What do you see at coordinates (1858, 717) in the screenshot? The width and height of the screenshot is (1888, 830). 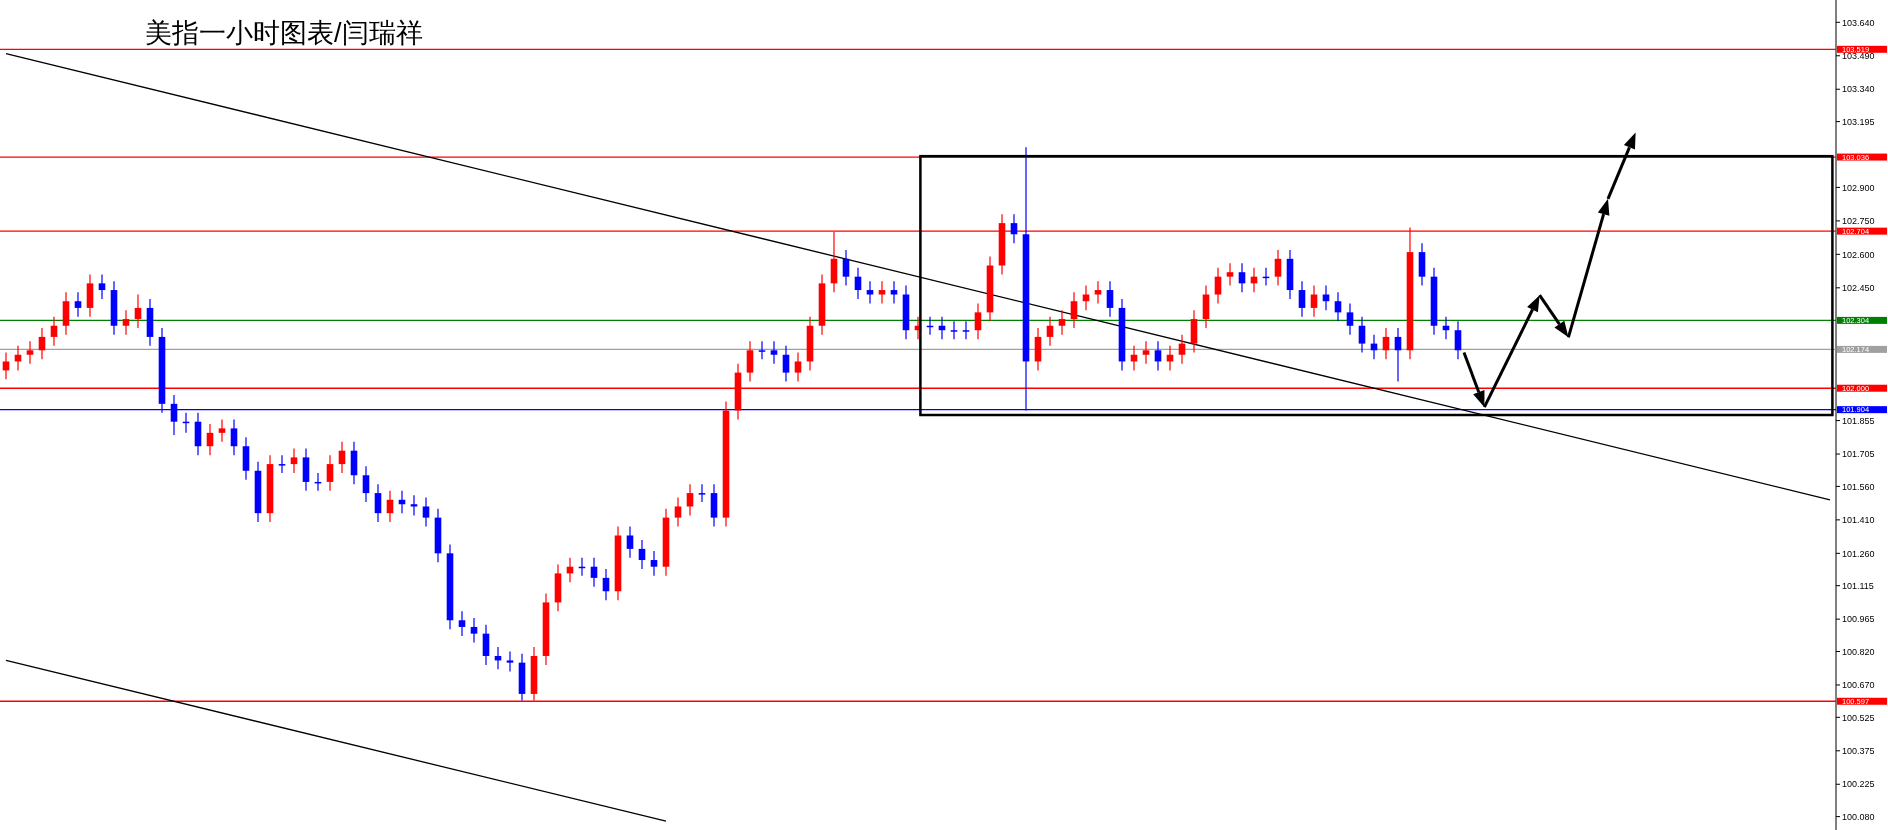 I see `y-tick-label: 100.525` at bounding box center [1858, 717].